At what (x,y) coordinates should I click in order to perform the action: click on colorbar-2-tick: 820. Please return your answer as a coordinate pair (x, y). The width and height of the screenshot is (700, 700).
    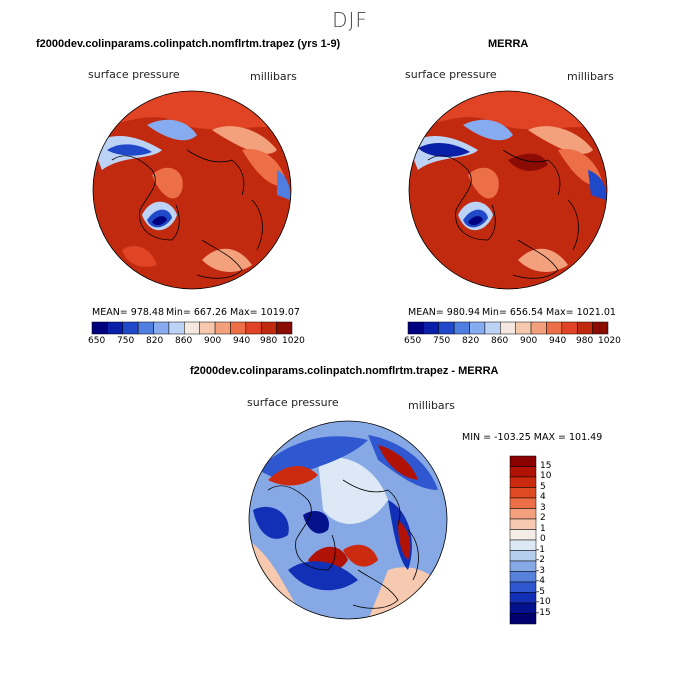
    Looking at the image, I should click on (471, 341).